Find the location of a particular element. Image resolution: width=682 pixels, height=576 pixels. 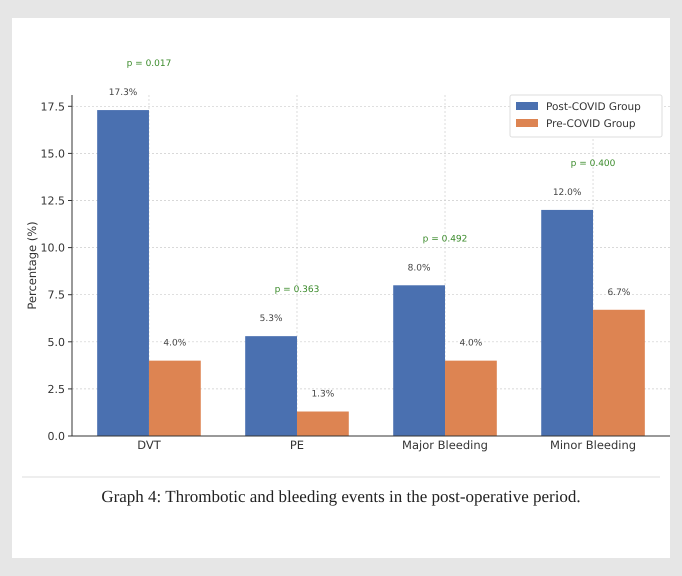

data-label: 8.0% is located at coordinates (419, 268).